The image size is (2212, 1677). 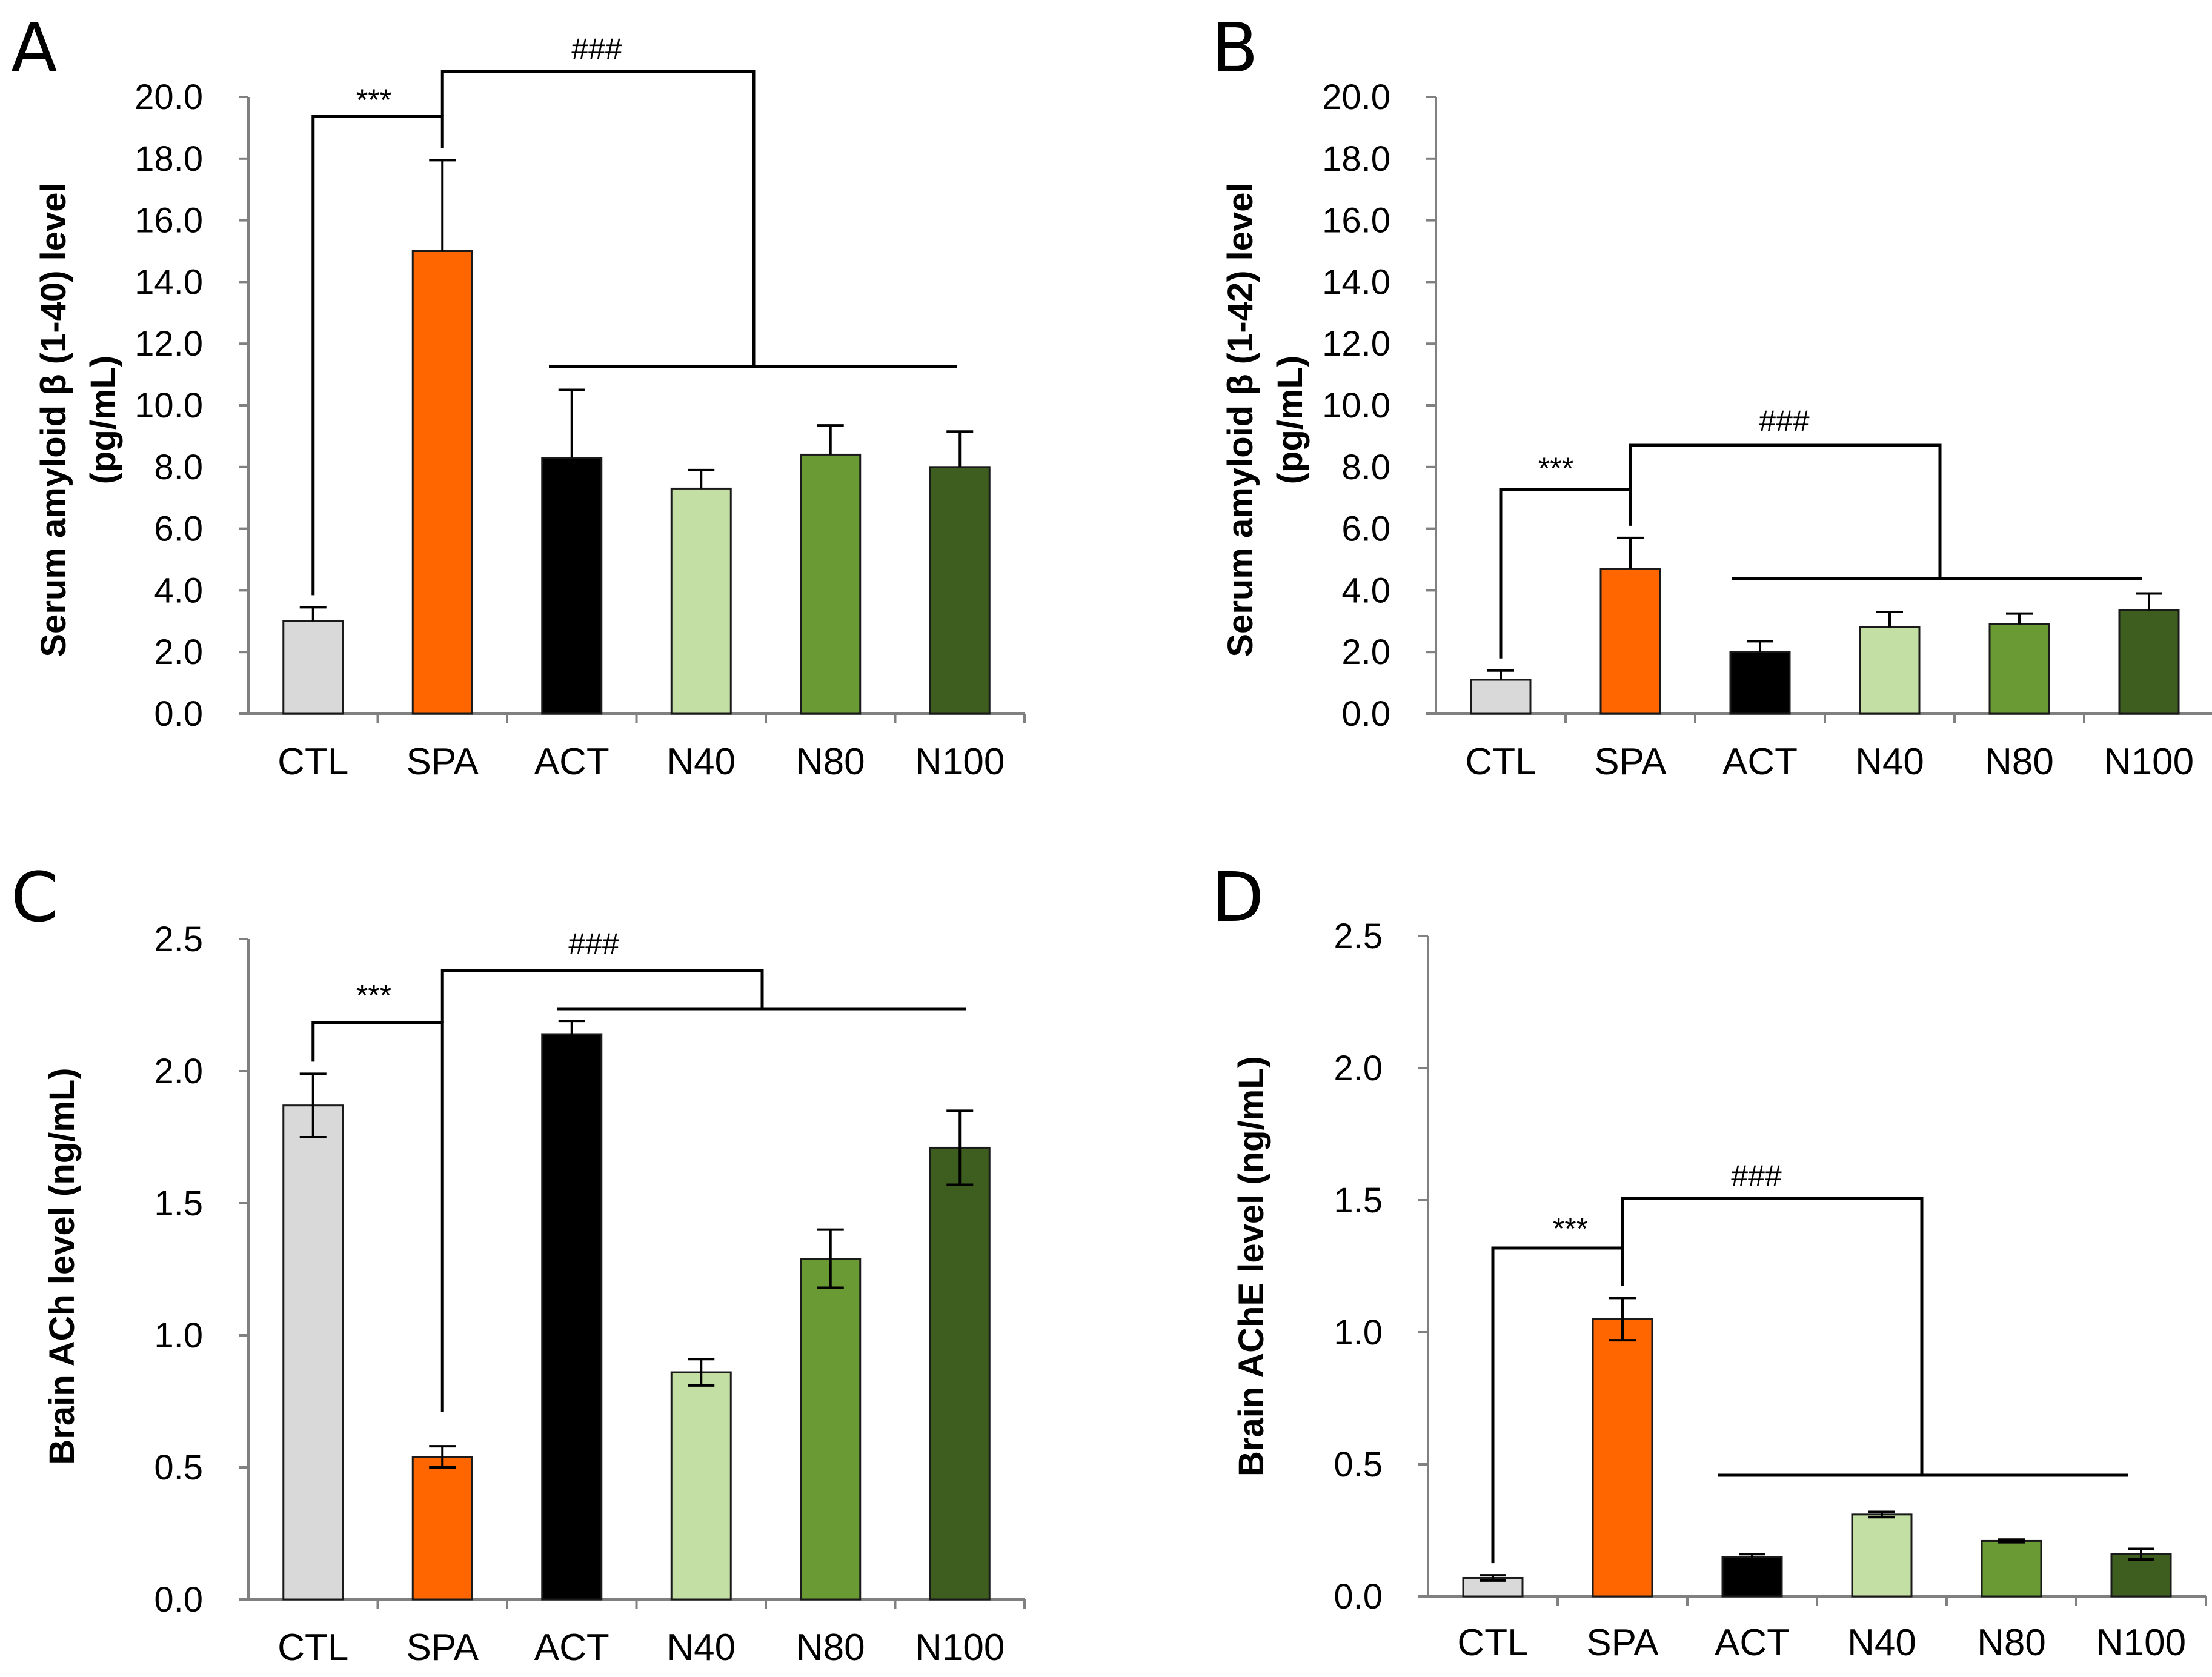 I want to click on panel-c-y-tick-label: 1.5, so click(x=178, y=1203).